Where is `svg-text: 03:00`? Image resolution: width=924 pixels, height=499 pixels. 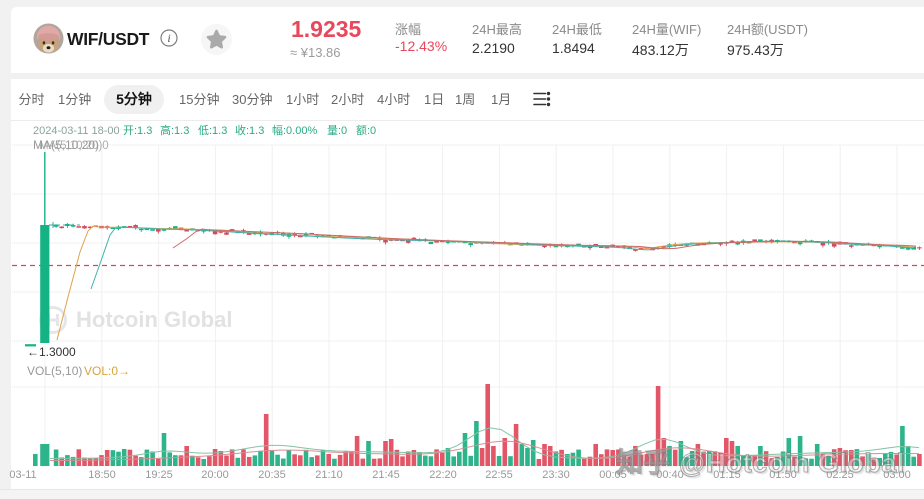 svg-text: 03:00 is located at coordinates (897, 475).